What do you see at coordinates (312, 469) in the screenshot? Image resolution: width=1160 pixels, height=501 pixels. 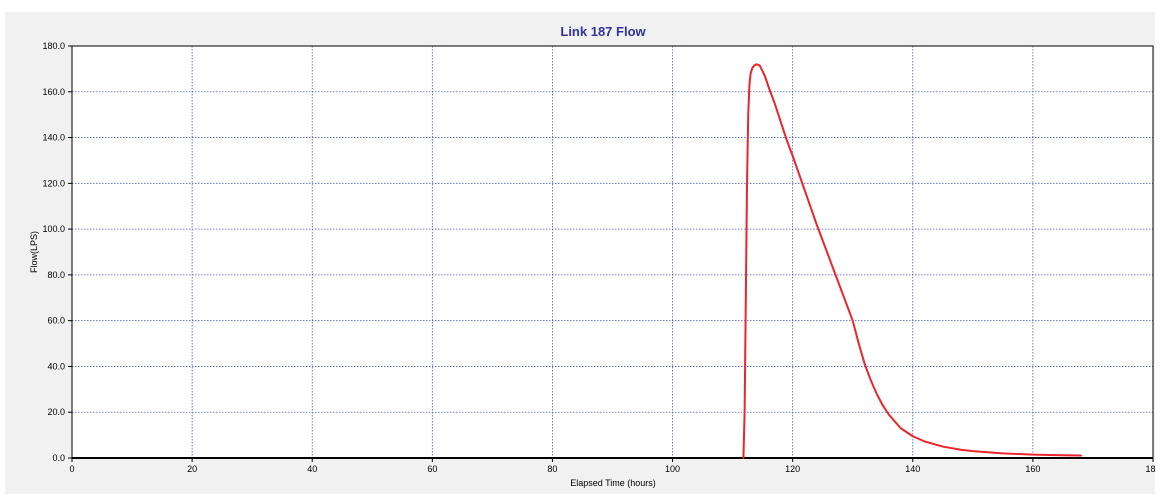 I see `x-tick-label: 40` at bounding box center [312, 469].